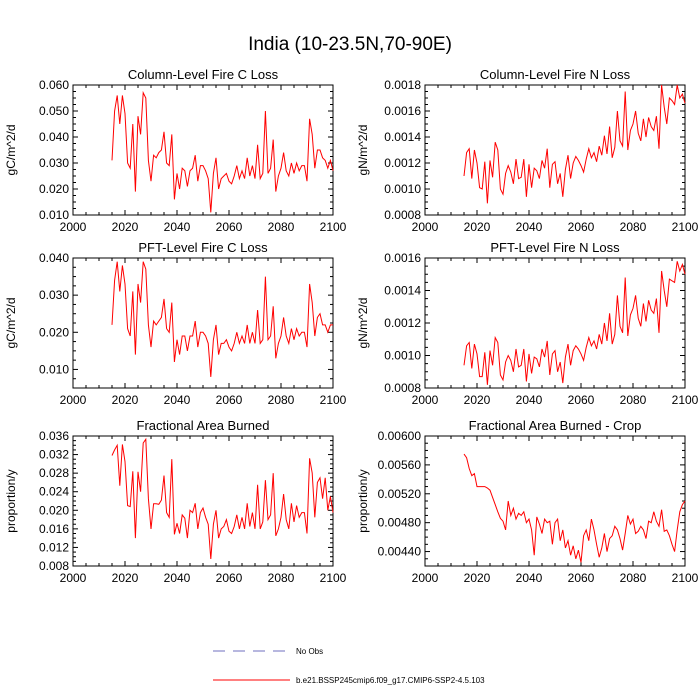 This screenshot has height=700, width=700. What do you see at coordinates (203, 247) in the screenshot?
I see `panel-title: PFT-Level Fire C Loss` at bounding box center [203, 247].